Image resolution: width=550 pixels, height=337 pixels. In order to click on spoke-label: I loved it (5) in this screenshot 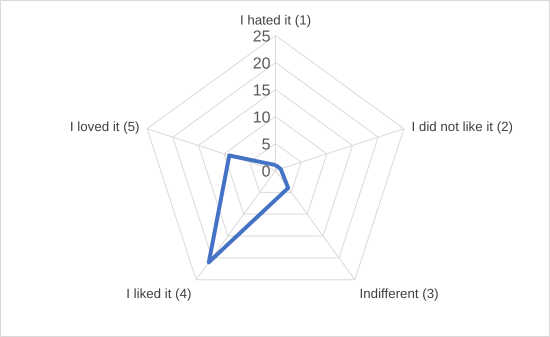, I will do `click(105, 126)`.